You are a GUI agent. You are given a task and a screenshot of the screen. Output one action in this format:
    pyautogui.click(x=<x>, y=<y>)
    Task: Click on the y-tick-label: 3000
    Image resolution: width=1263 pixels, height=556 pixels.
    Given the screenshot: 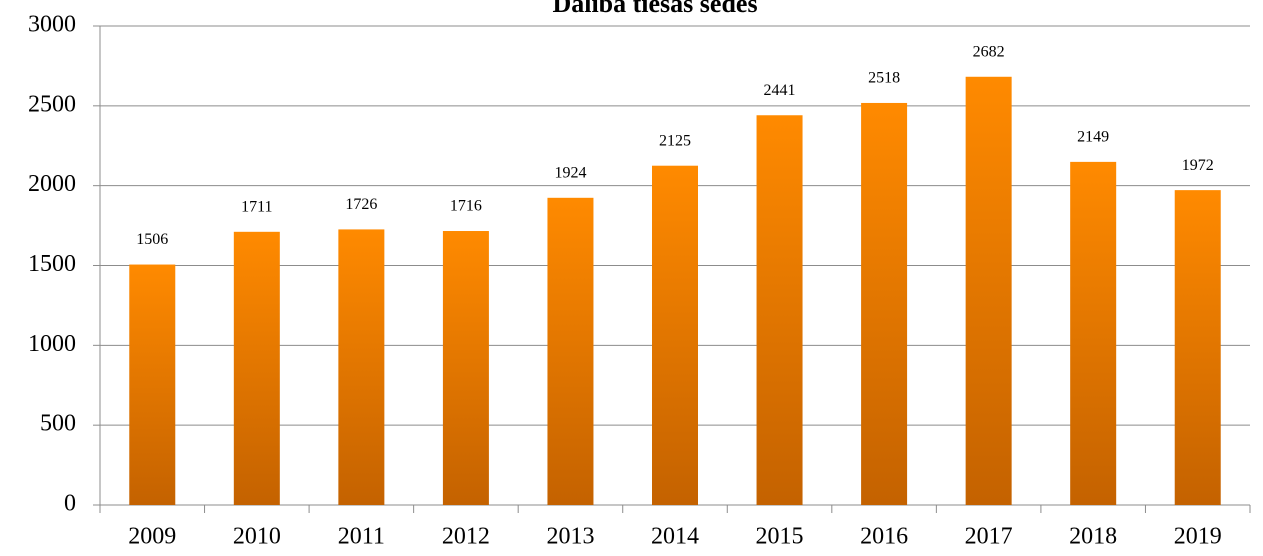 What is the action you would take?
    pyautogui.click(x=52, y=25)
    